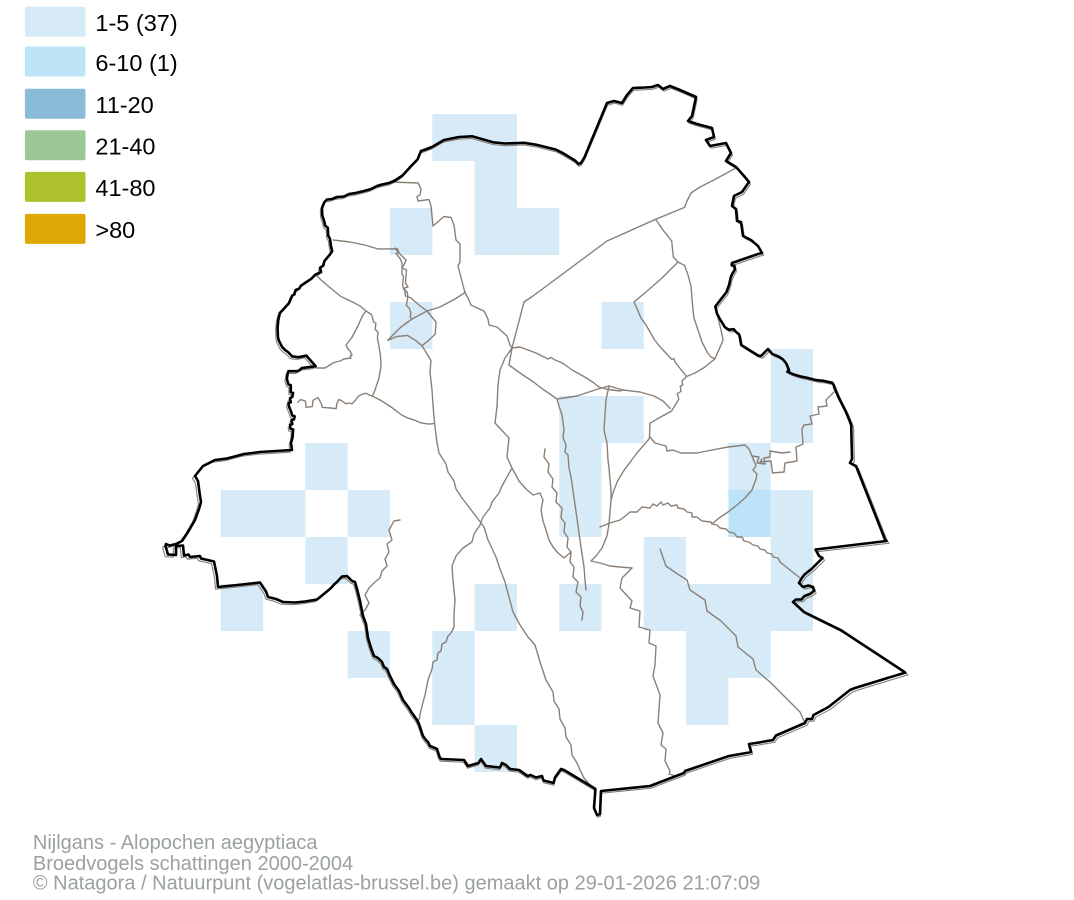 The image size is (1074, 900). Describe the element at coordinates (136, 23) in the screenshot. I see `svg-text: 1-5 (37)` at that location.